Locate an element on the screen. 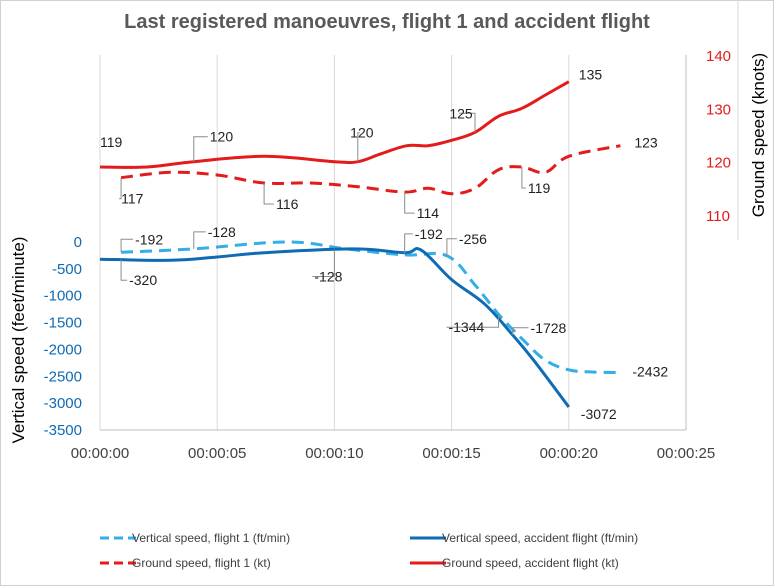 This screenshot has width=774, height=586. y-left-tick-label: -3500 is located at coordinates (63, 430).